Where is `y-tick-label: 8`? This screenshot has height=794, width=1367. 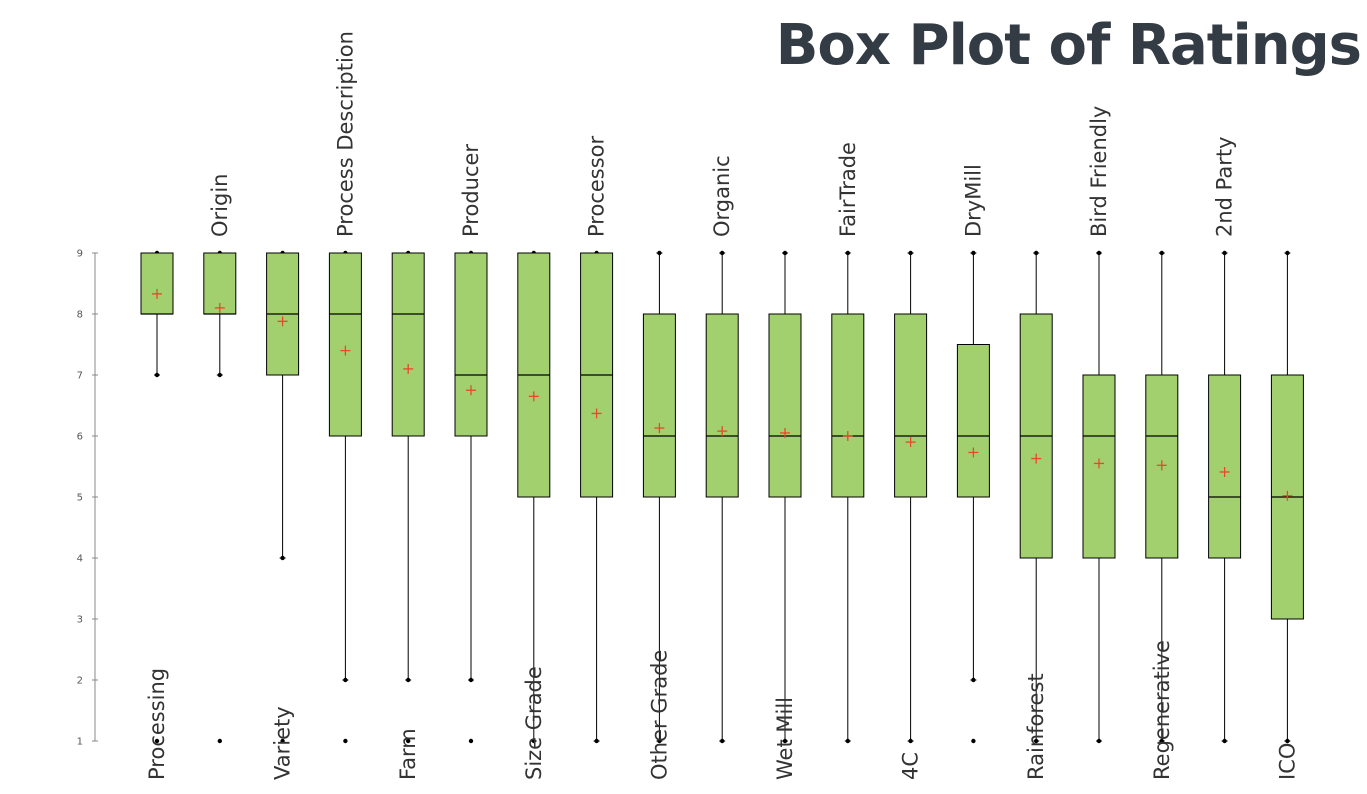 y-tick-label: 8 is located at coordinates (80, 315).